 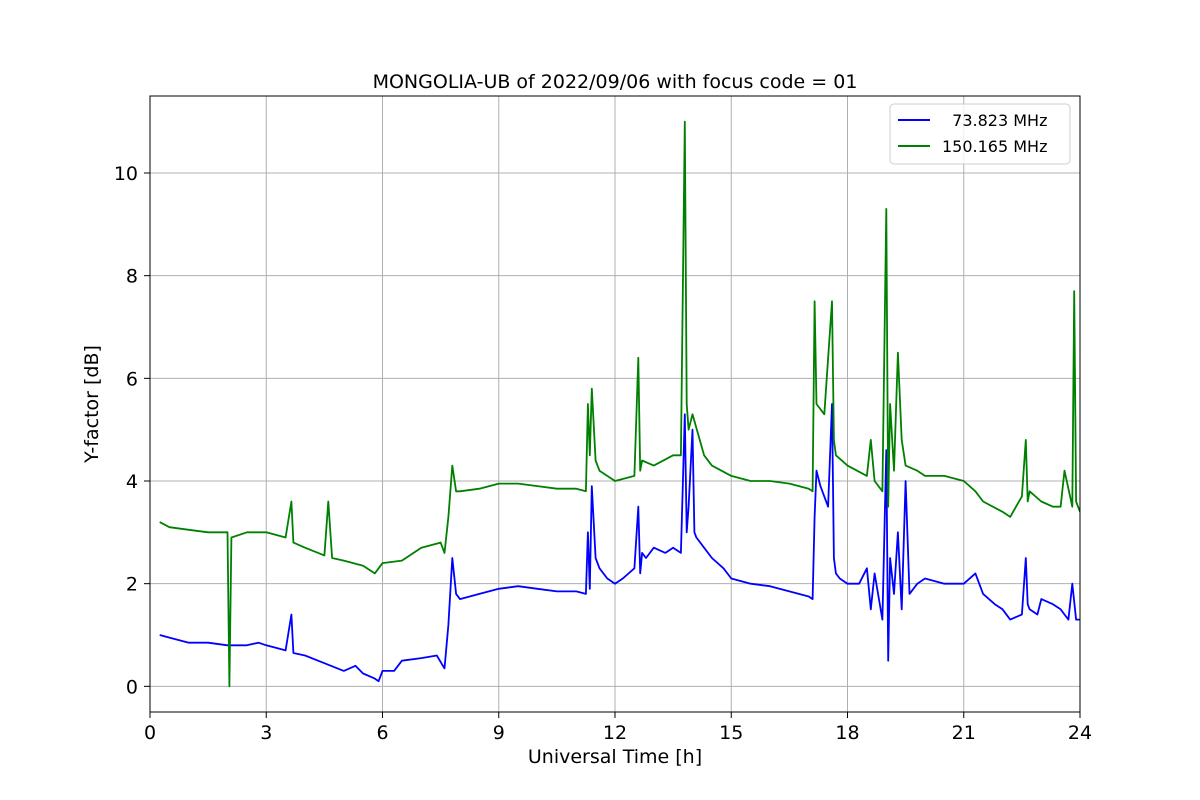 I want to click on legend: 73.823 MHz 150.165 MHz, so click(x=980, y=134).